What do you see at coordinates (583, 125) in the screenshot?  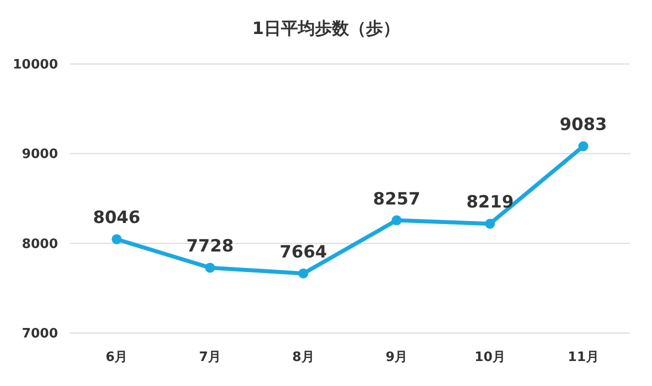 I see `data-label: 9083` at bounding box center [583, 125].